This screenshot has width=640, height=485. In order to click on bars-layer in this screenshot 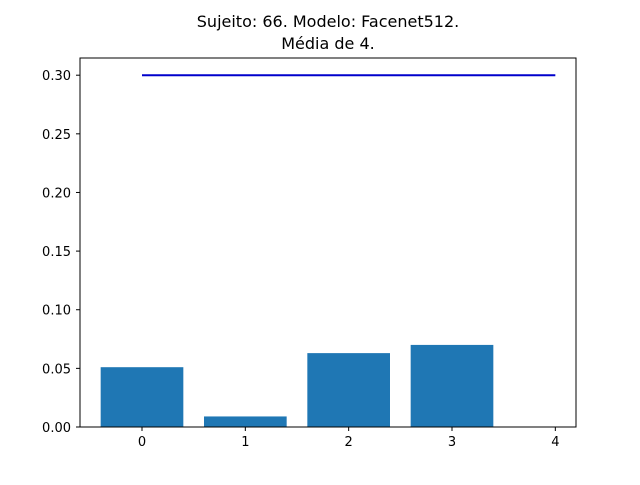, I will do `click(297, 385)`.